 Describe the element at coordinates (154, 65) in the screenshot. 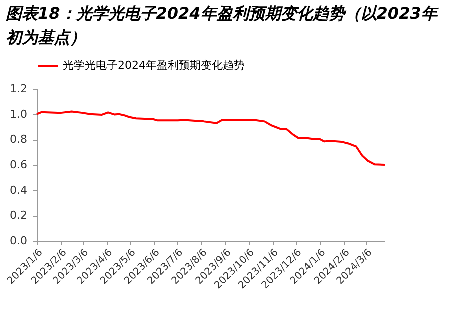

I see `legend-label: 光学光电子2024年盈利预期变化趋势` at that location.